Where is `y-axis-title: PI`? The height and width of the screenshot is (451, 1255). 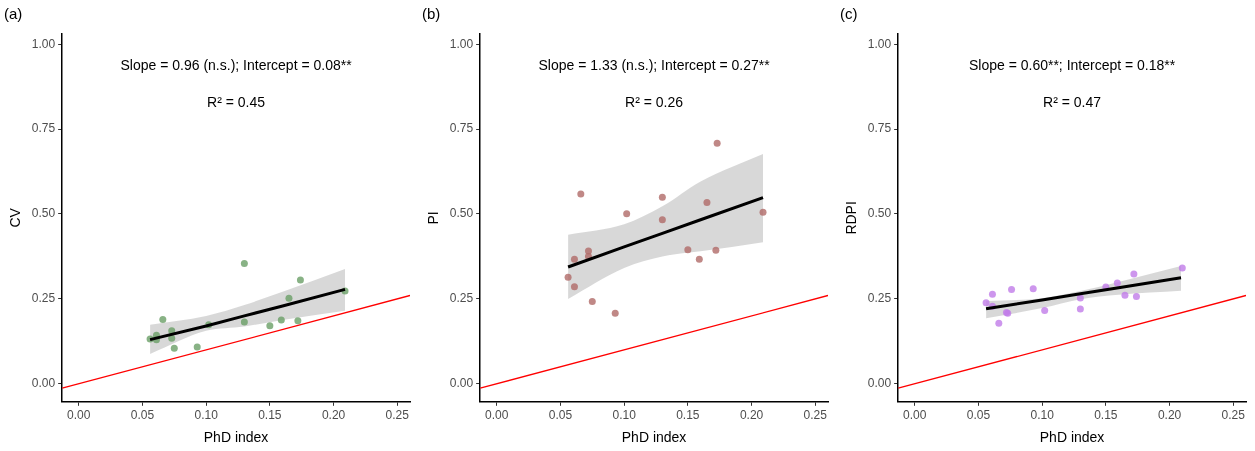 y-axis-title: PI is located at coordinates (433, 218).